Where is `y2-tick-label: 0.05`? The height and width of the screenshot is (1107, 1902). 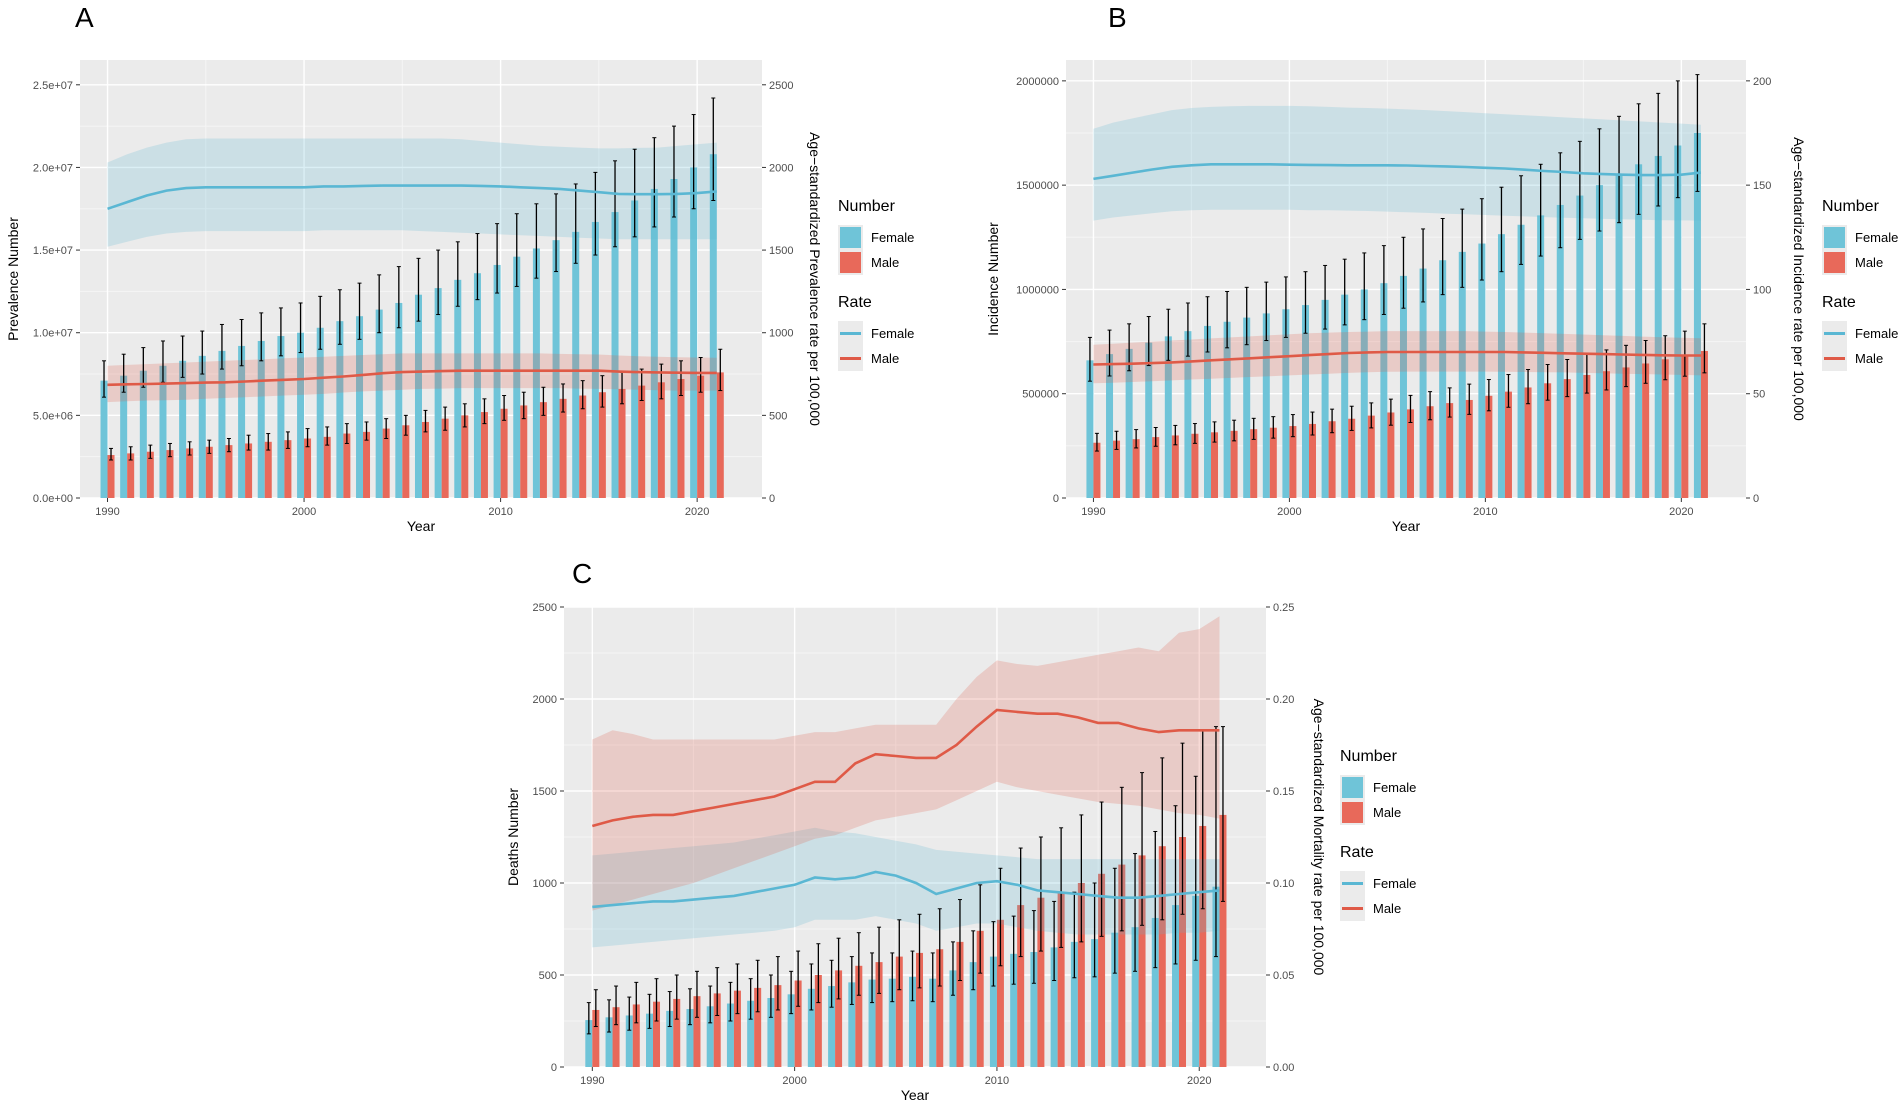 y2-tick-label: 0.05 is located at coordinates (1283, 976).